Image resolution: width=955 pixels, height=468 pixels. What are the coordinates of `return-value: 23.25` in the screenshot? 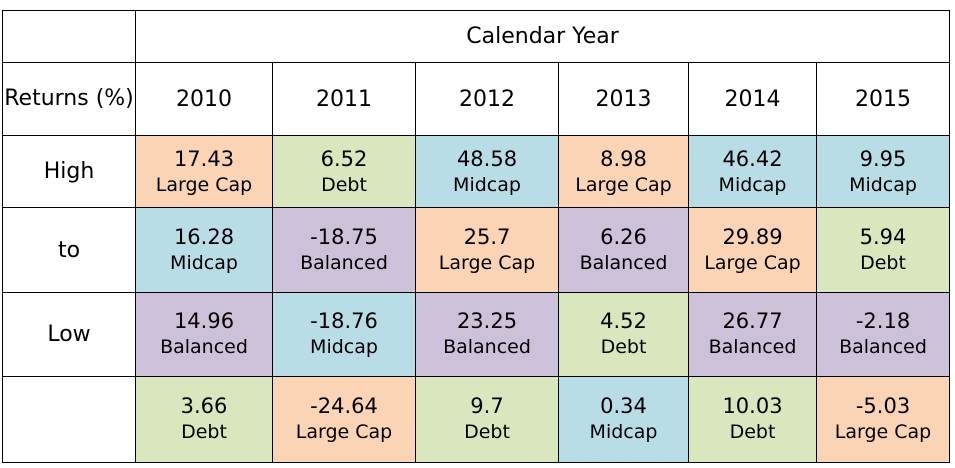 It's located at (487, 321).